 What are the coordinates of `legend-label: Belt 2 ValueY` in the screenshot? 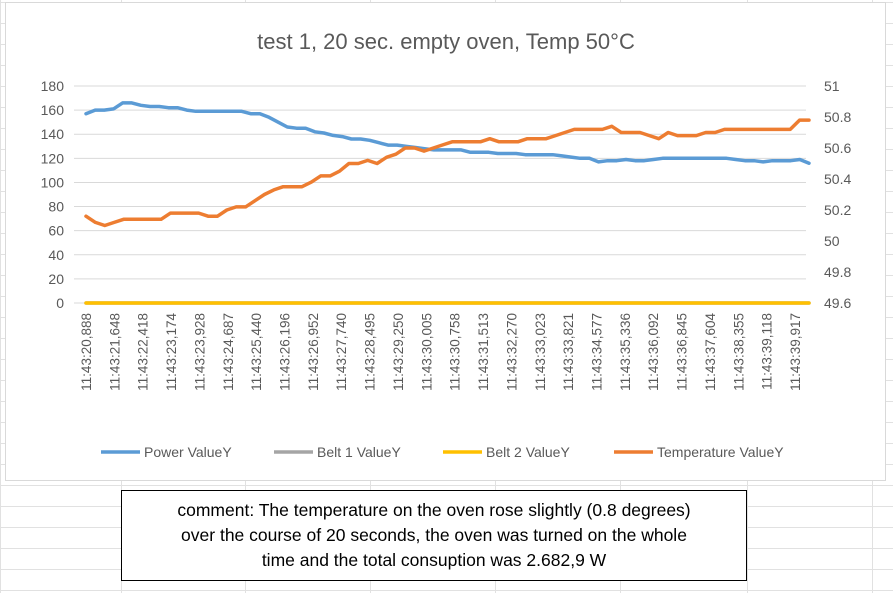 It's located at (528, 452).